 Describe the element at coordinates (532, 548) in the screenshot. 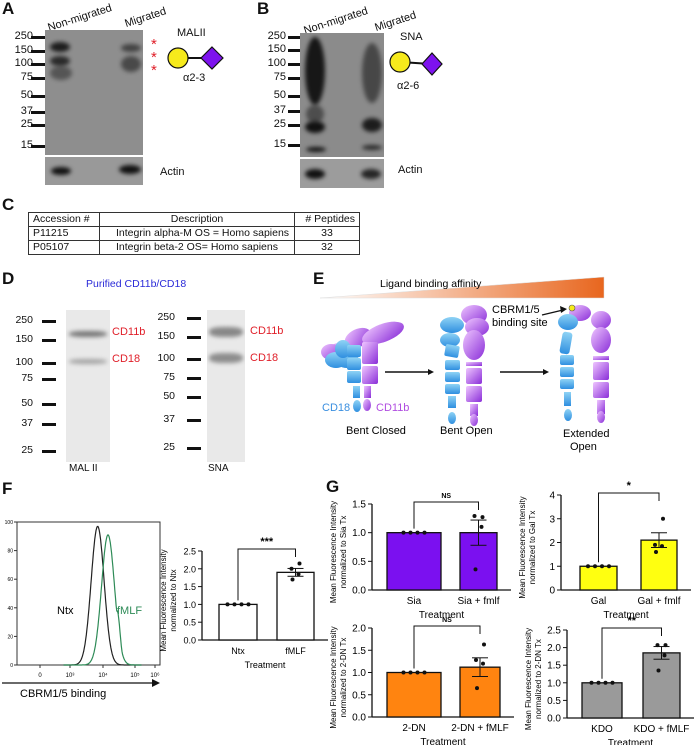

I see `y-axis-label-line2: normalized to Gal Tx` at that location.